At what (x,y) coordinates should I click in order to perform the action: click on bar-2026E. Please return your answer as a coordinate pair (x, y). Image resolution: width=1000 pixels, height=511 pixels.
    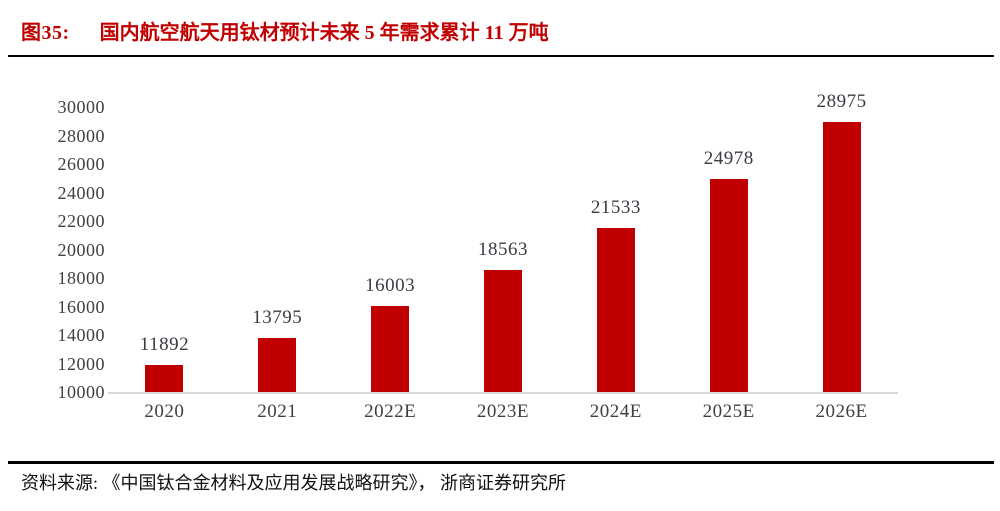
    Looking at the image, I should click on (841, 256).